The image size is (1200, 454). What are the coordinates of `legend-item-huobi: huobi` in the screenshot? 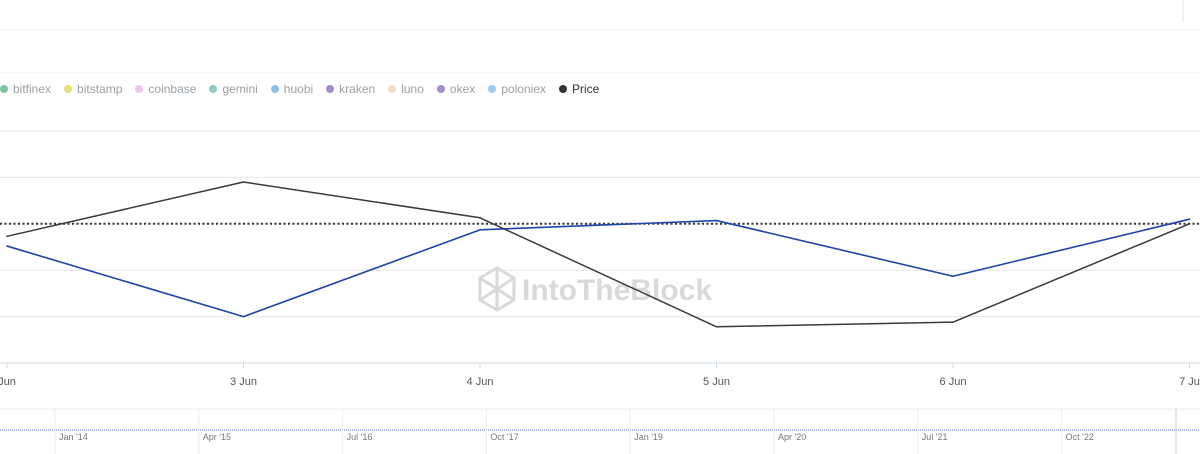 It's located at (292, 89).